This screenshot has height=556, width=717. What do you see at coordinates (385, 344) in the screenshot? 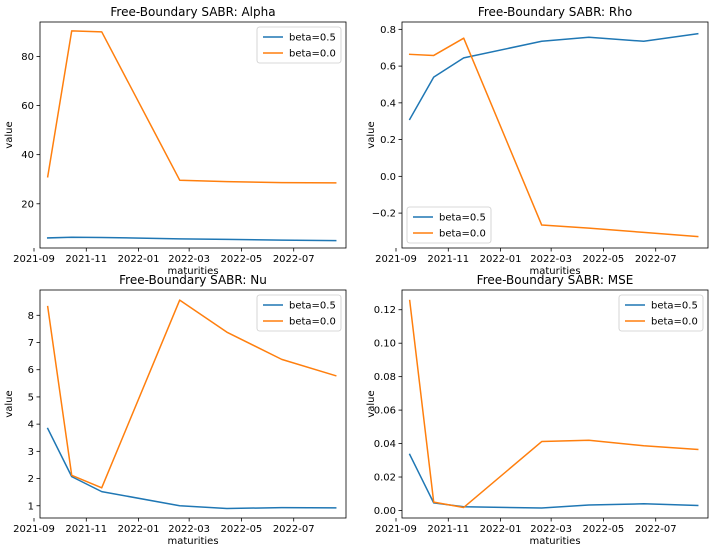
I see `y-tick-label: 0.10` at bounding box center [385, 344].